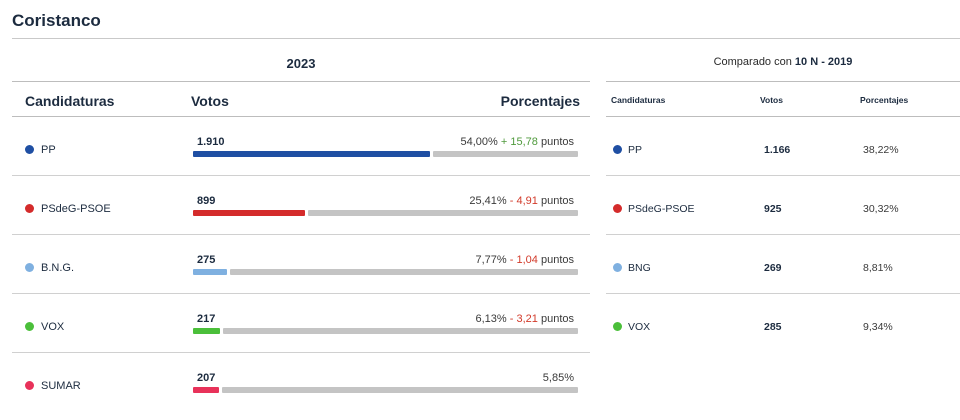 The image size is (960, 420). I want to click on header-percent: Porcentajes, so click(540, 101).